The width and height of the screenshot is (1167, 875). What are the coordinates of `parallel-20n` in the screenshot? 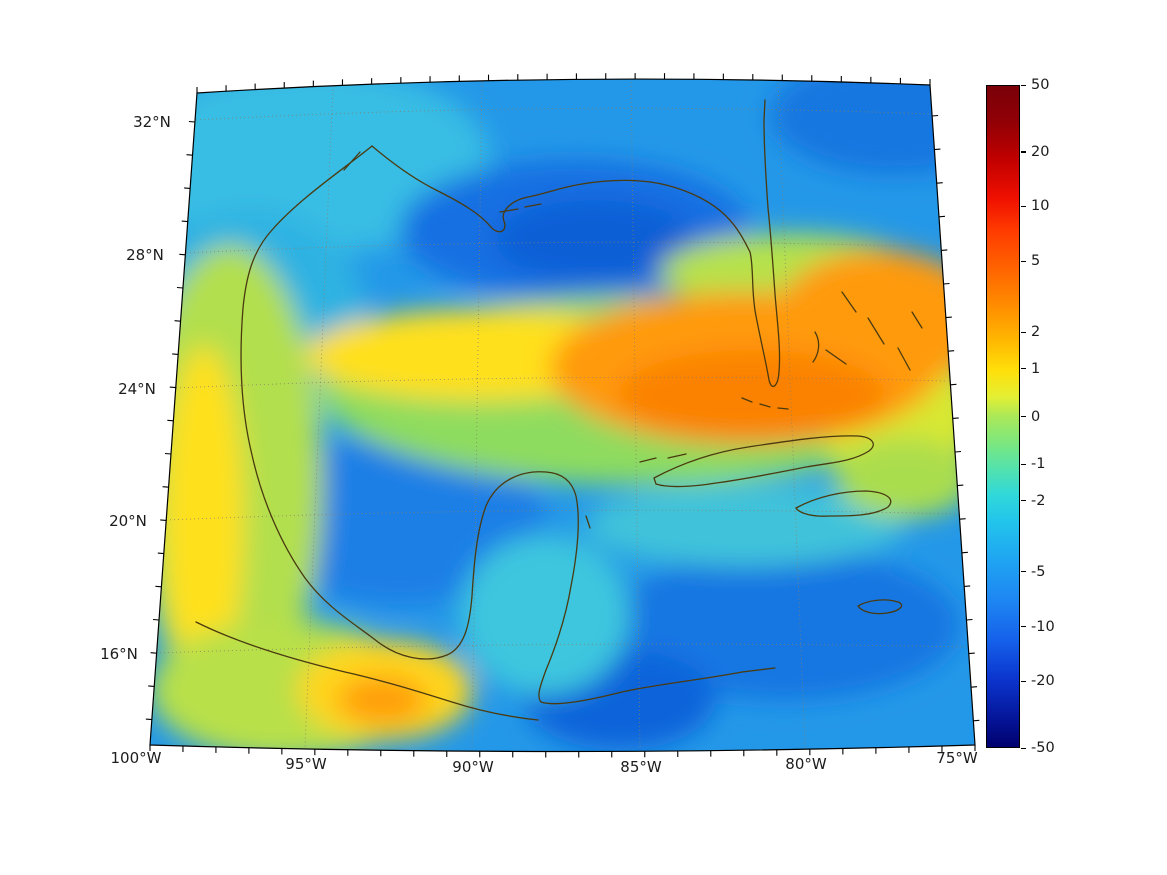 It's located at (562, 515).